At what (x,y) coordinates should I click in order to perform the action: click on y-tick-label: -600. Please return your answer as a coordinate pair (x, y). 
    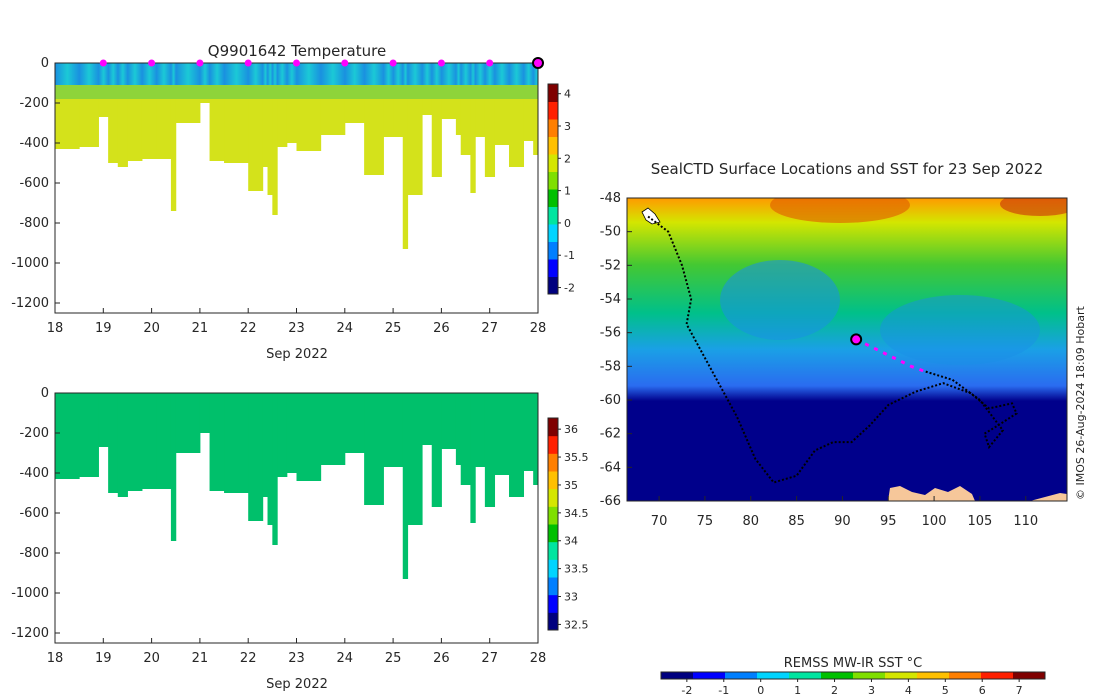
    Looking at the image, I should click on (34, 513).